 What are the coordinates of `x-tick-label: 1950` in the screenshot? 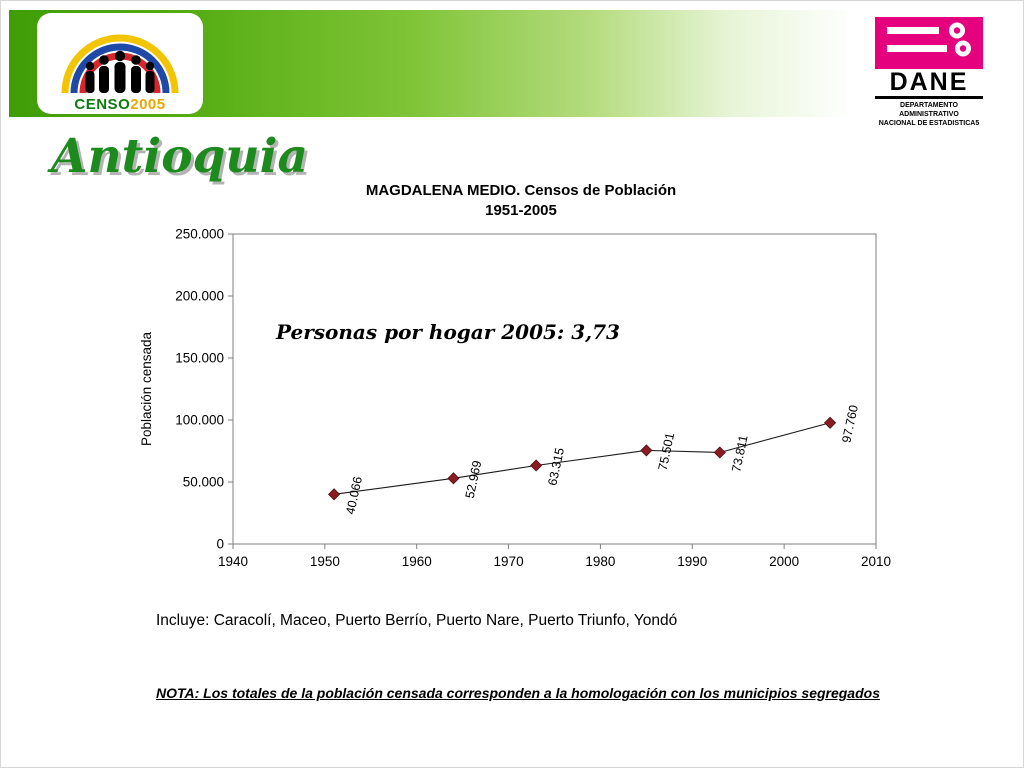 It's located at (325, 561).